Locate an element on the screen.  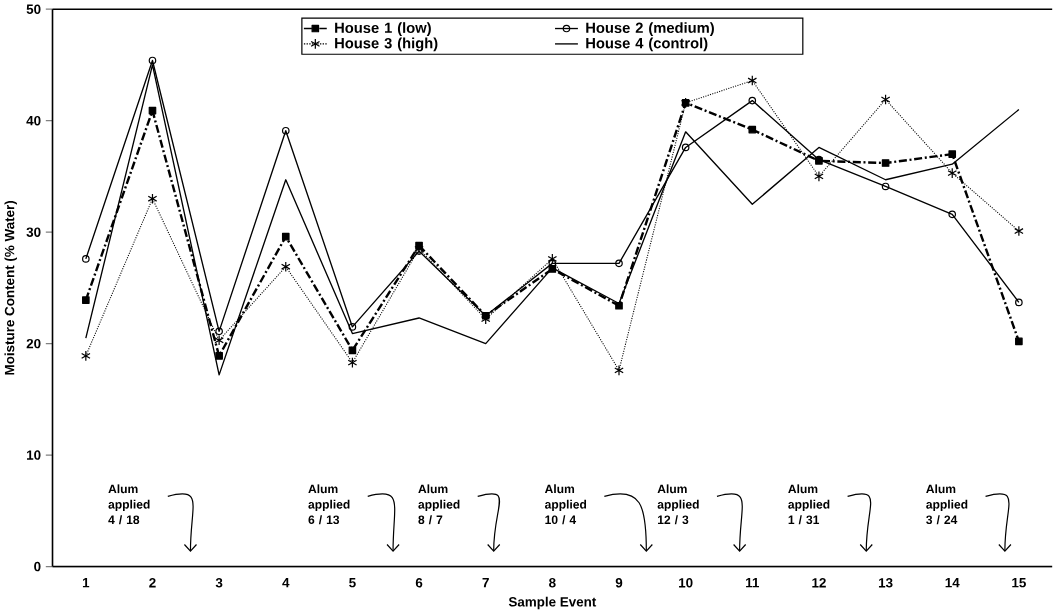
legend-label: House 3 (high) is located at coordinates (386, 44).